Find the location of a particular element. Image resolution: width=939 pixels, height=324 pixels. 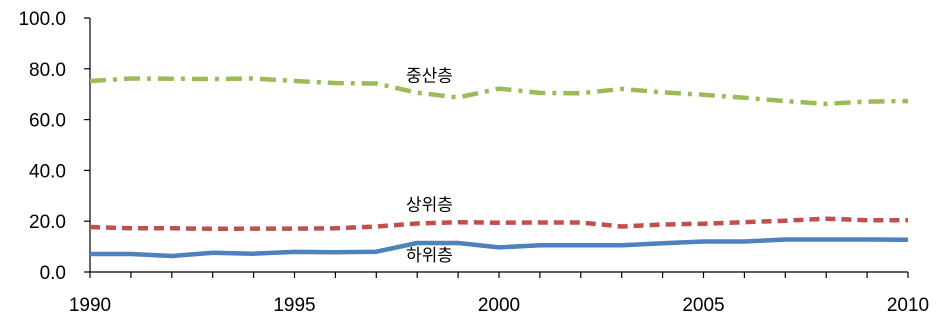

y-tick-label: 100.0 is located at coordinates (42, 19).